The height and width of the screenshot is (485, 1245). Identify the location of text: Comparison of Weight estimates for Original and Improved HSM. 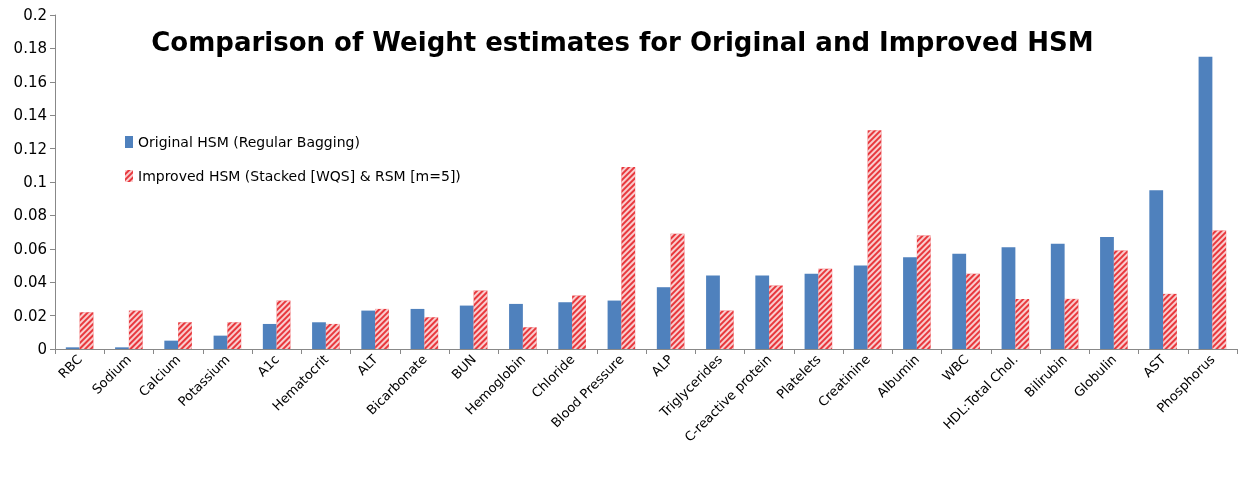
(622, 42).